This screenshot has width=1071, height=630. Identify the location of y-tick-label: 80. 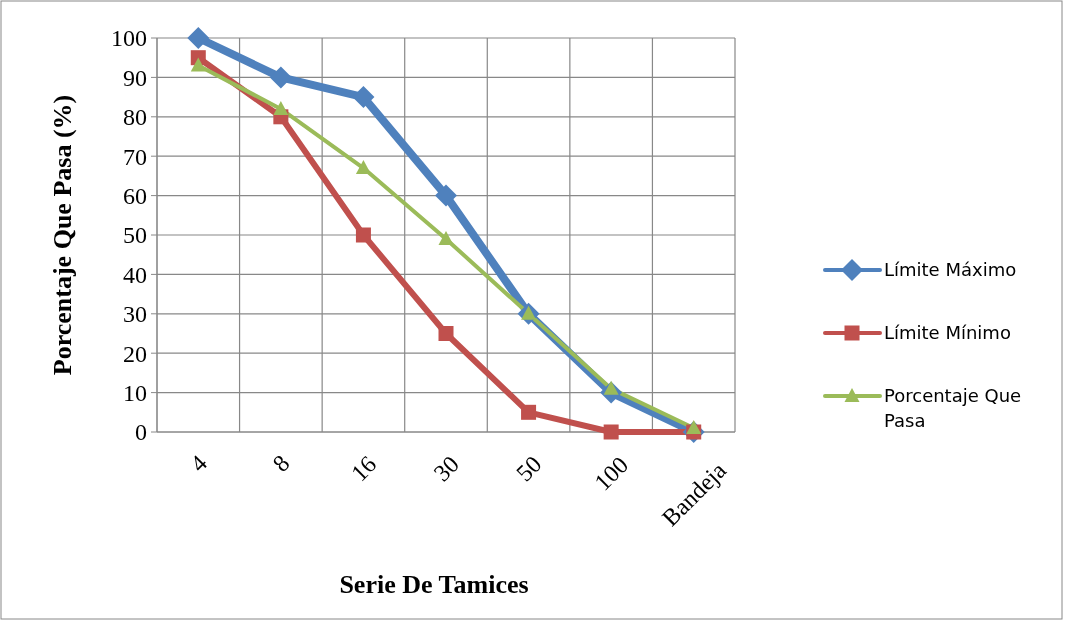
(135, 117).